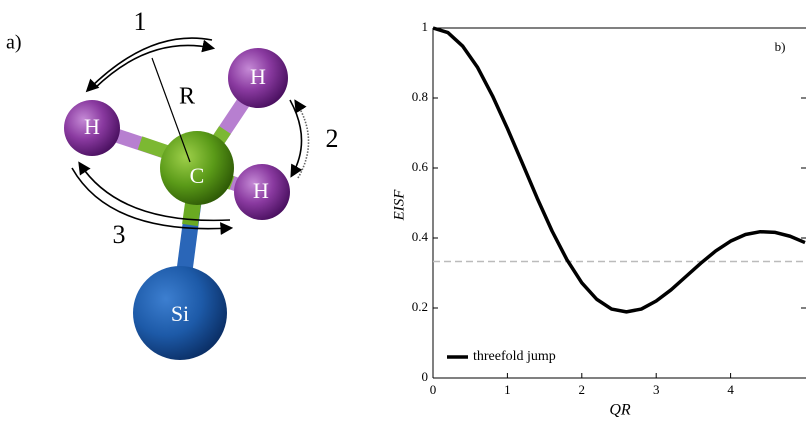 Image resolution: width=806 pixels, height=423 pixels. I want to click on jump-label: 3, so click(119, 234).